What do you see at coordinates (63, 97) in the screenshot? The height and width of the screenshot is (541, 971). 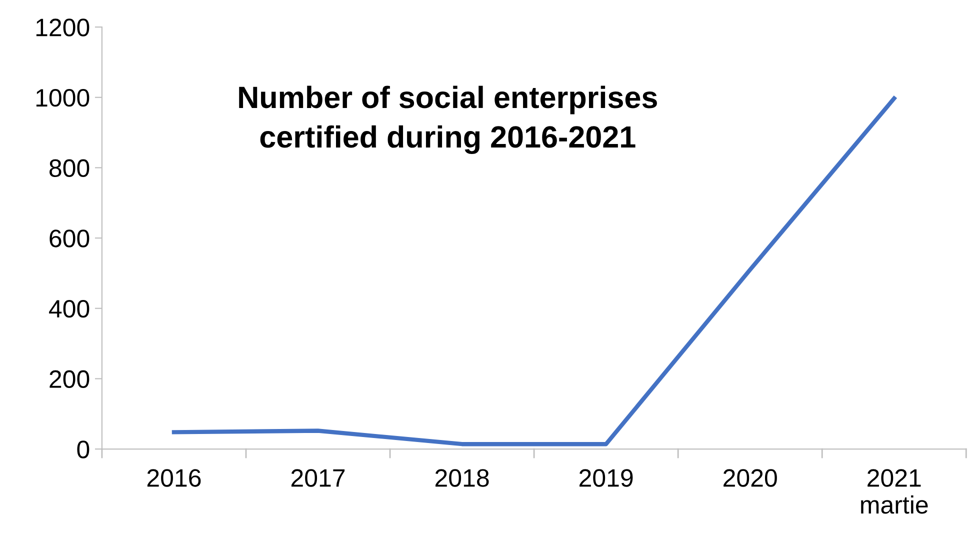 I see `y-tick-label: 1000` at bounding box center [63, 97].